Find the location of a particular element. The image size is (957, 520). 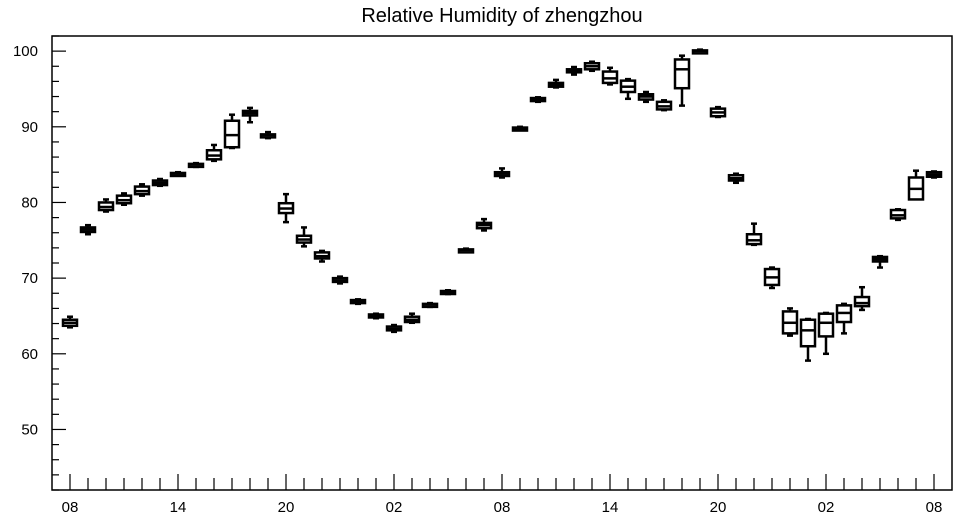

y-tick-label: 100 is located at coordinates (25, 51).